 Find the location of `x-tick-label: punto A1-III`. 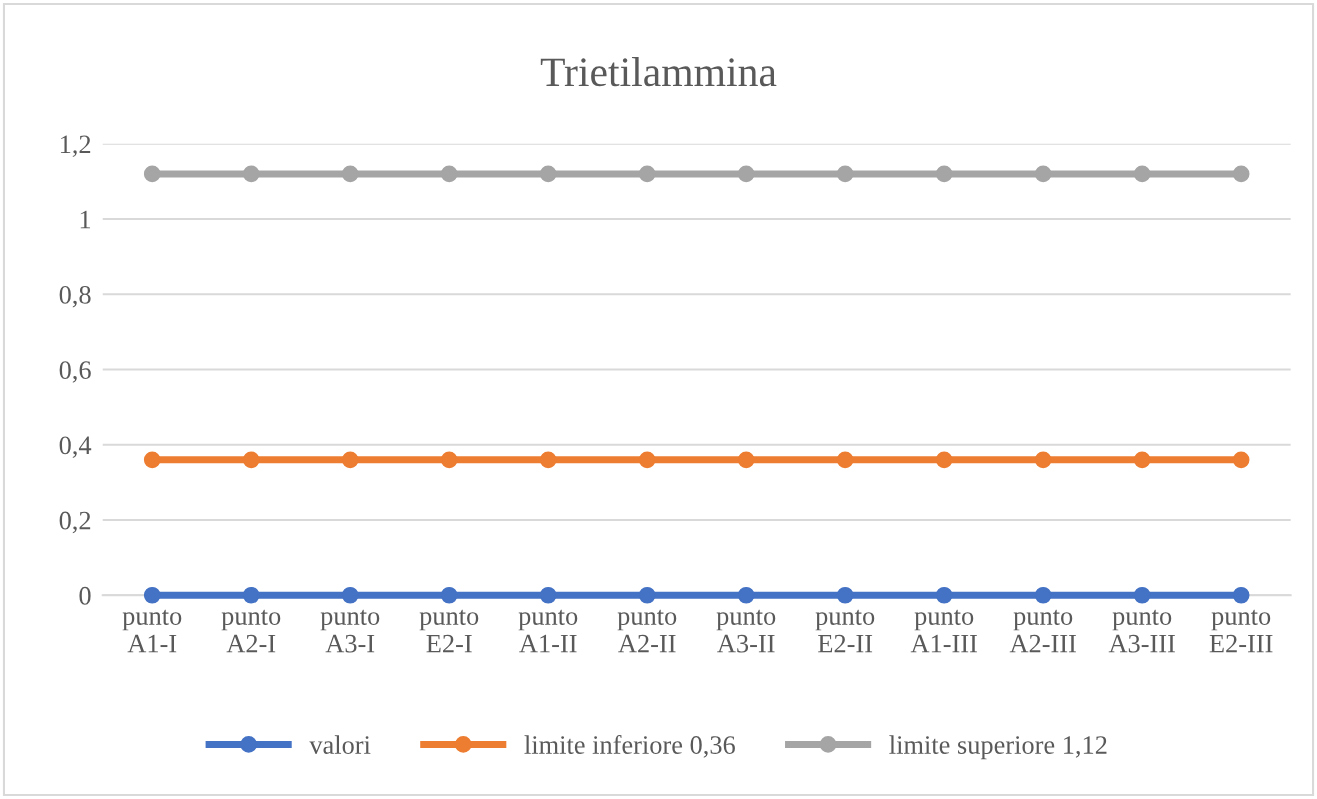

x-tick-label: punto A1-III is located at coordinates (943, 631).